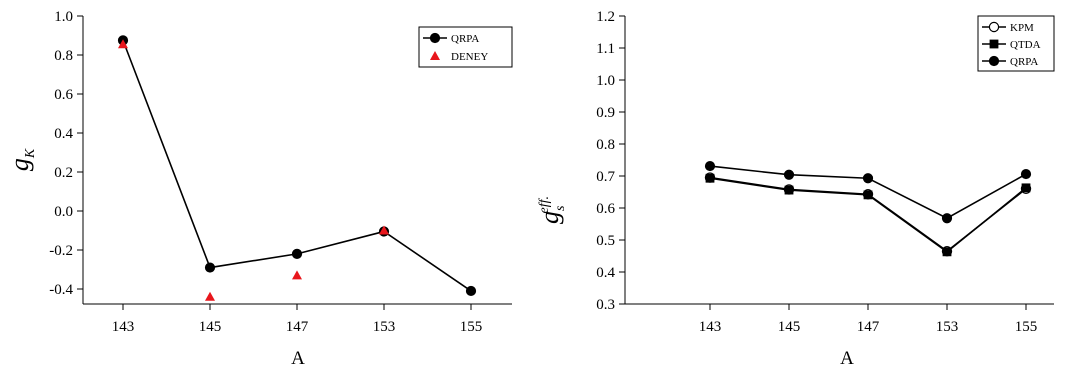 This screenshot has width=1068, height=376. Describe the element at coordinates (63, 173) in the screenshot. I see `y-tick-label: 0.2` at that location.